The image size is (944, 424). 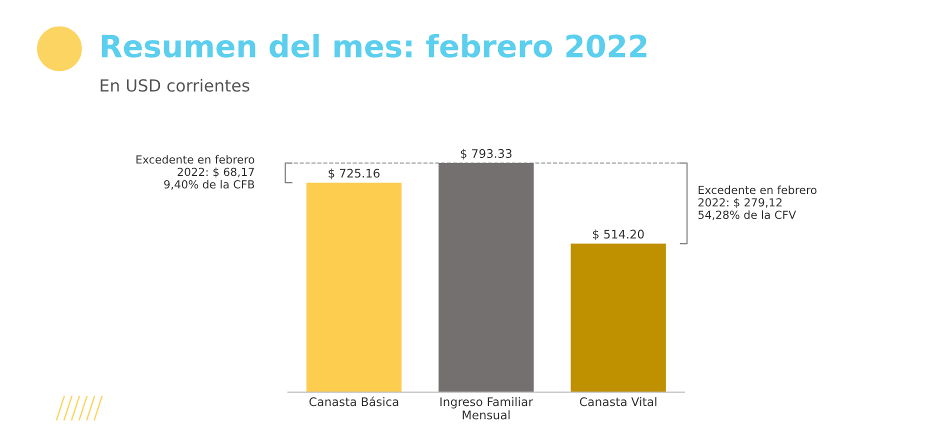 I want to click on x-tick-label: Canasta Básica, so click(x=353, y=401).